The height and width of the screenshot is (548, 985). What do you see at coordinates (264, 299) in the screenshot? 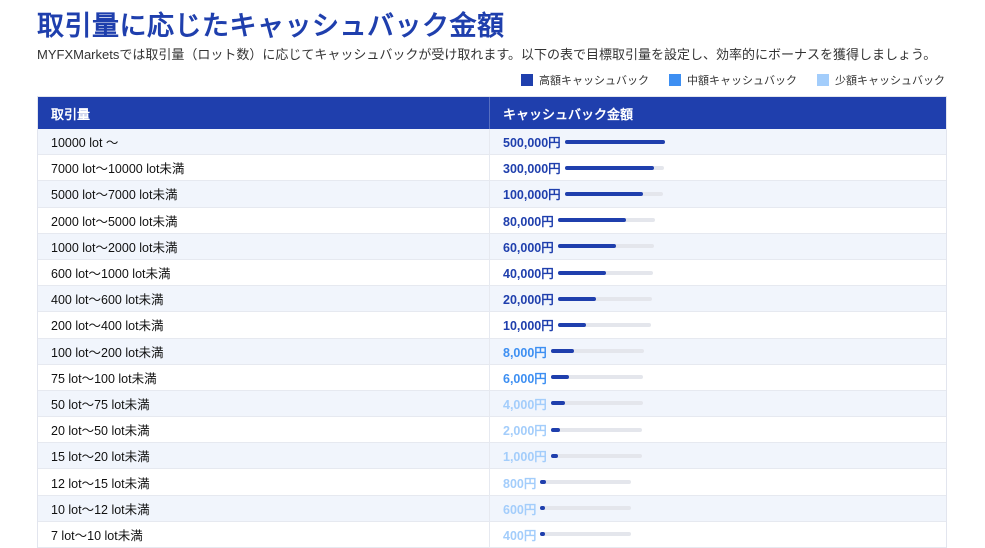
I see `volume-cell: 400 lot～600 lot未満` at bounding box center [264, 299].